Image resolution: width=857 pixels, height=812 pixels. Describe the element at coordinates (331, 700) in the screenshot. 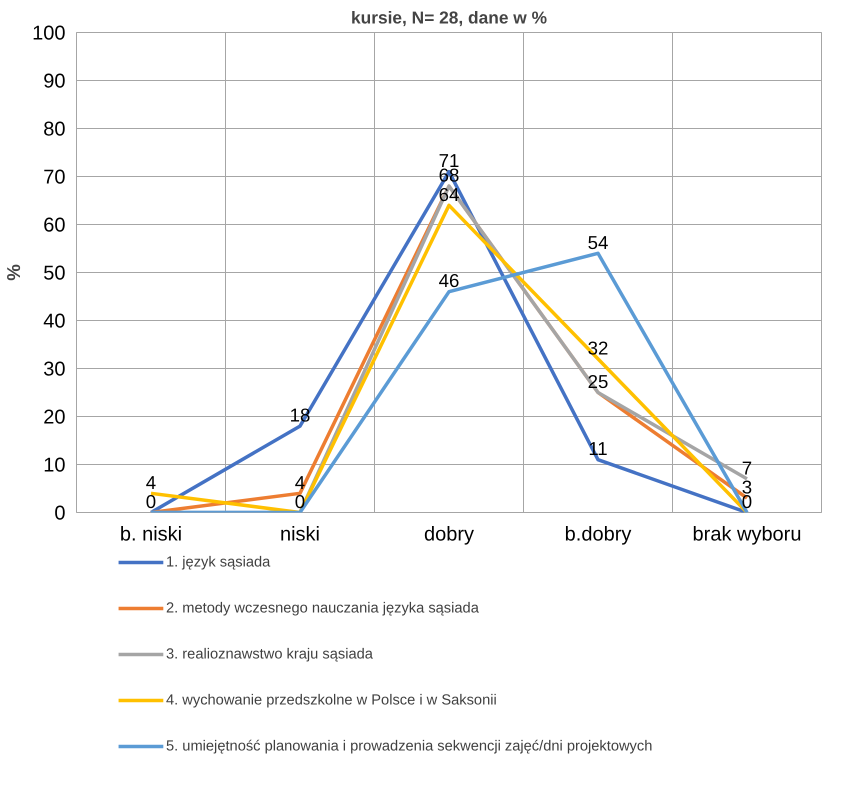

I see `legend-label: 4. wychowanie przedszkolne w Polsce i w Saksonii` at that location.